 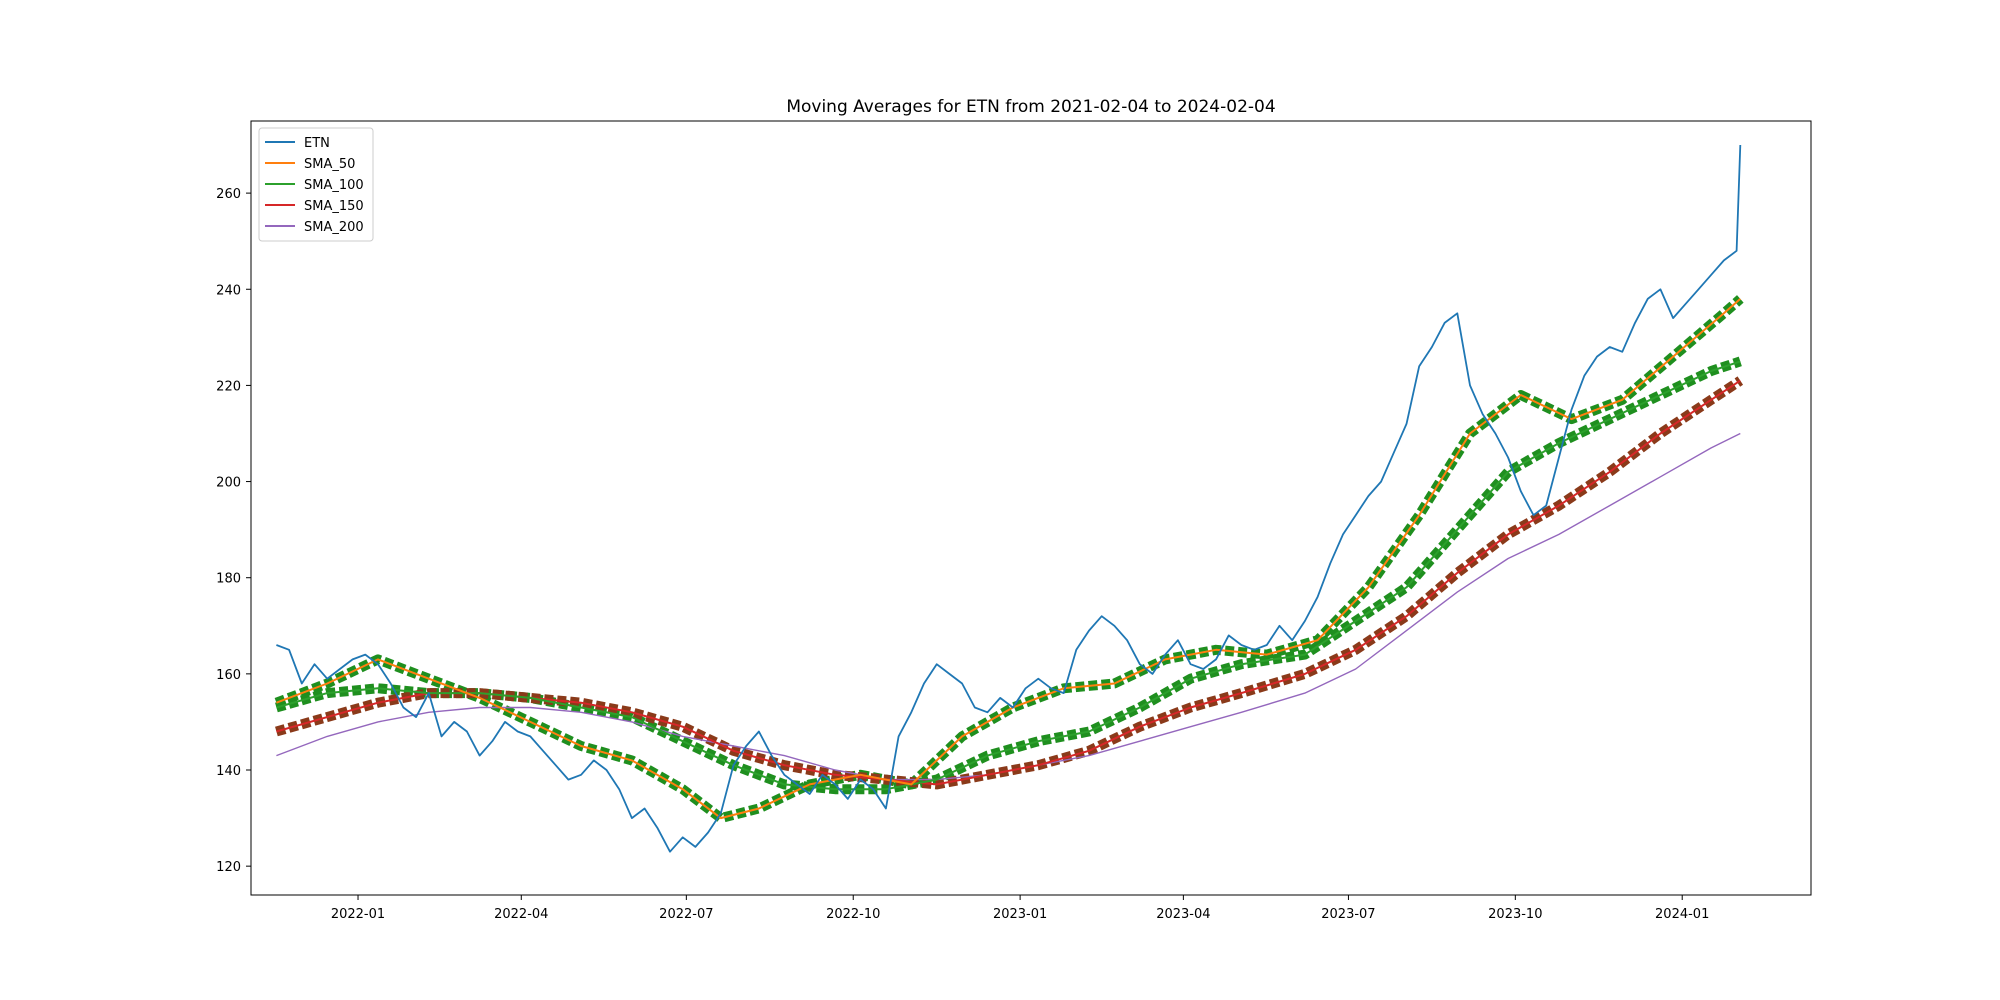 What do you see at coordinates (334, 206) in the screenshot?
I see `legend-label: SMA_150` at bounding box center [334, 206].